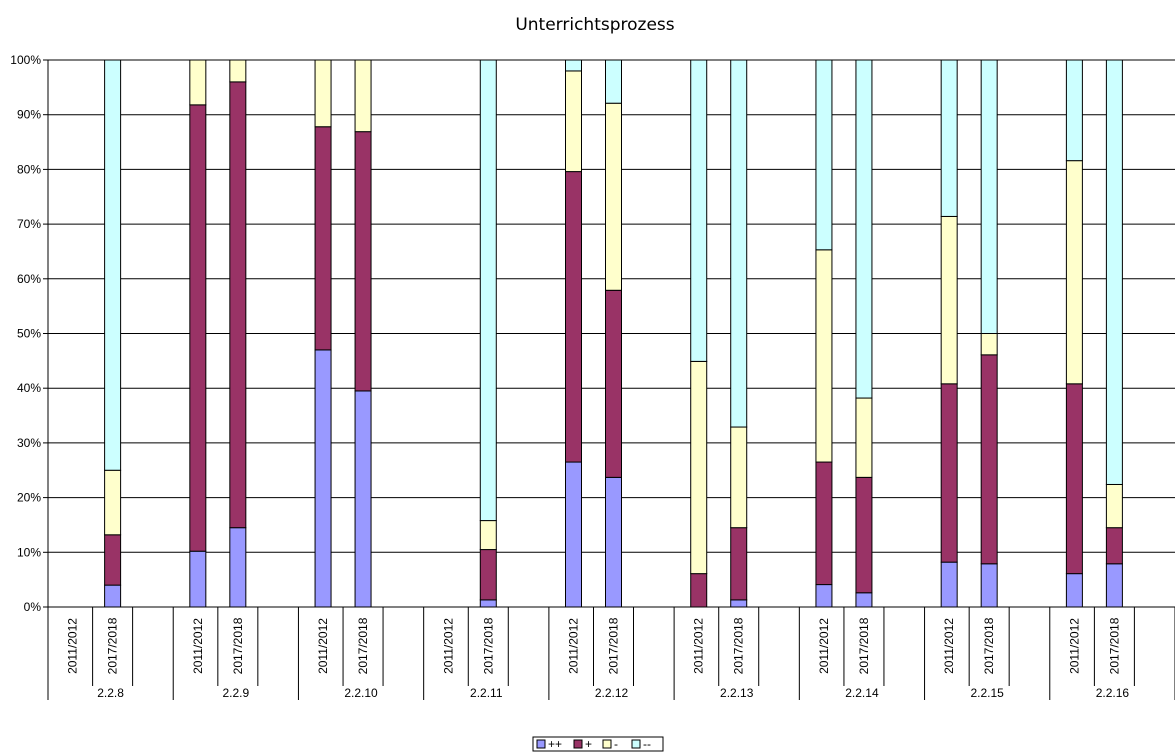 The width and height of the screenshot is (1175, 756). What do you see at coordinates (1113, 693) in the screenshot?
I see `x-category-label: 2.2.16` at bounding box center [1113, 693].